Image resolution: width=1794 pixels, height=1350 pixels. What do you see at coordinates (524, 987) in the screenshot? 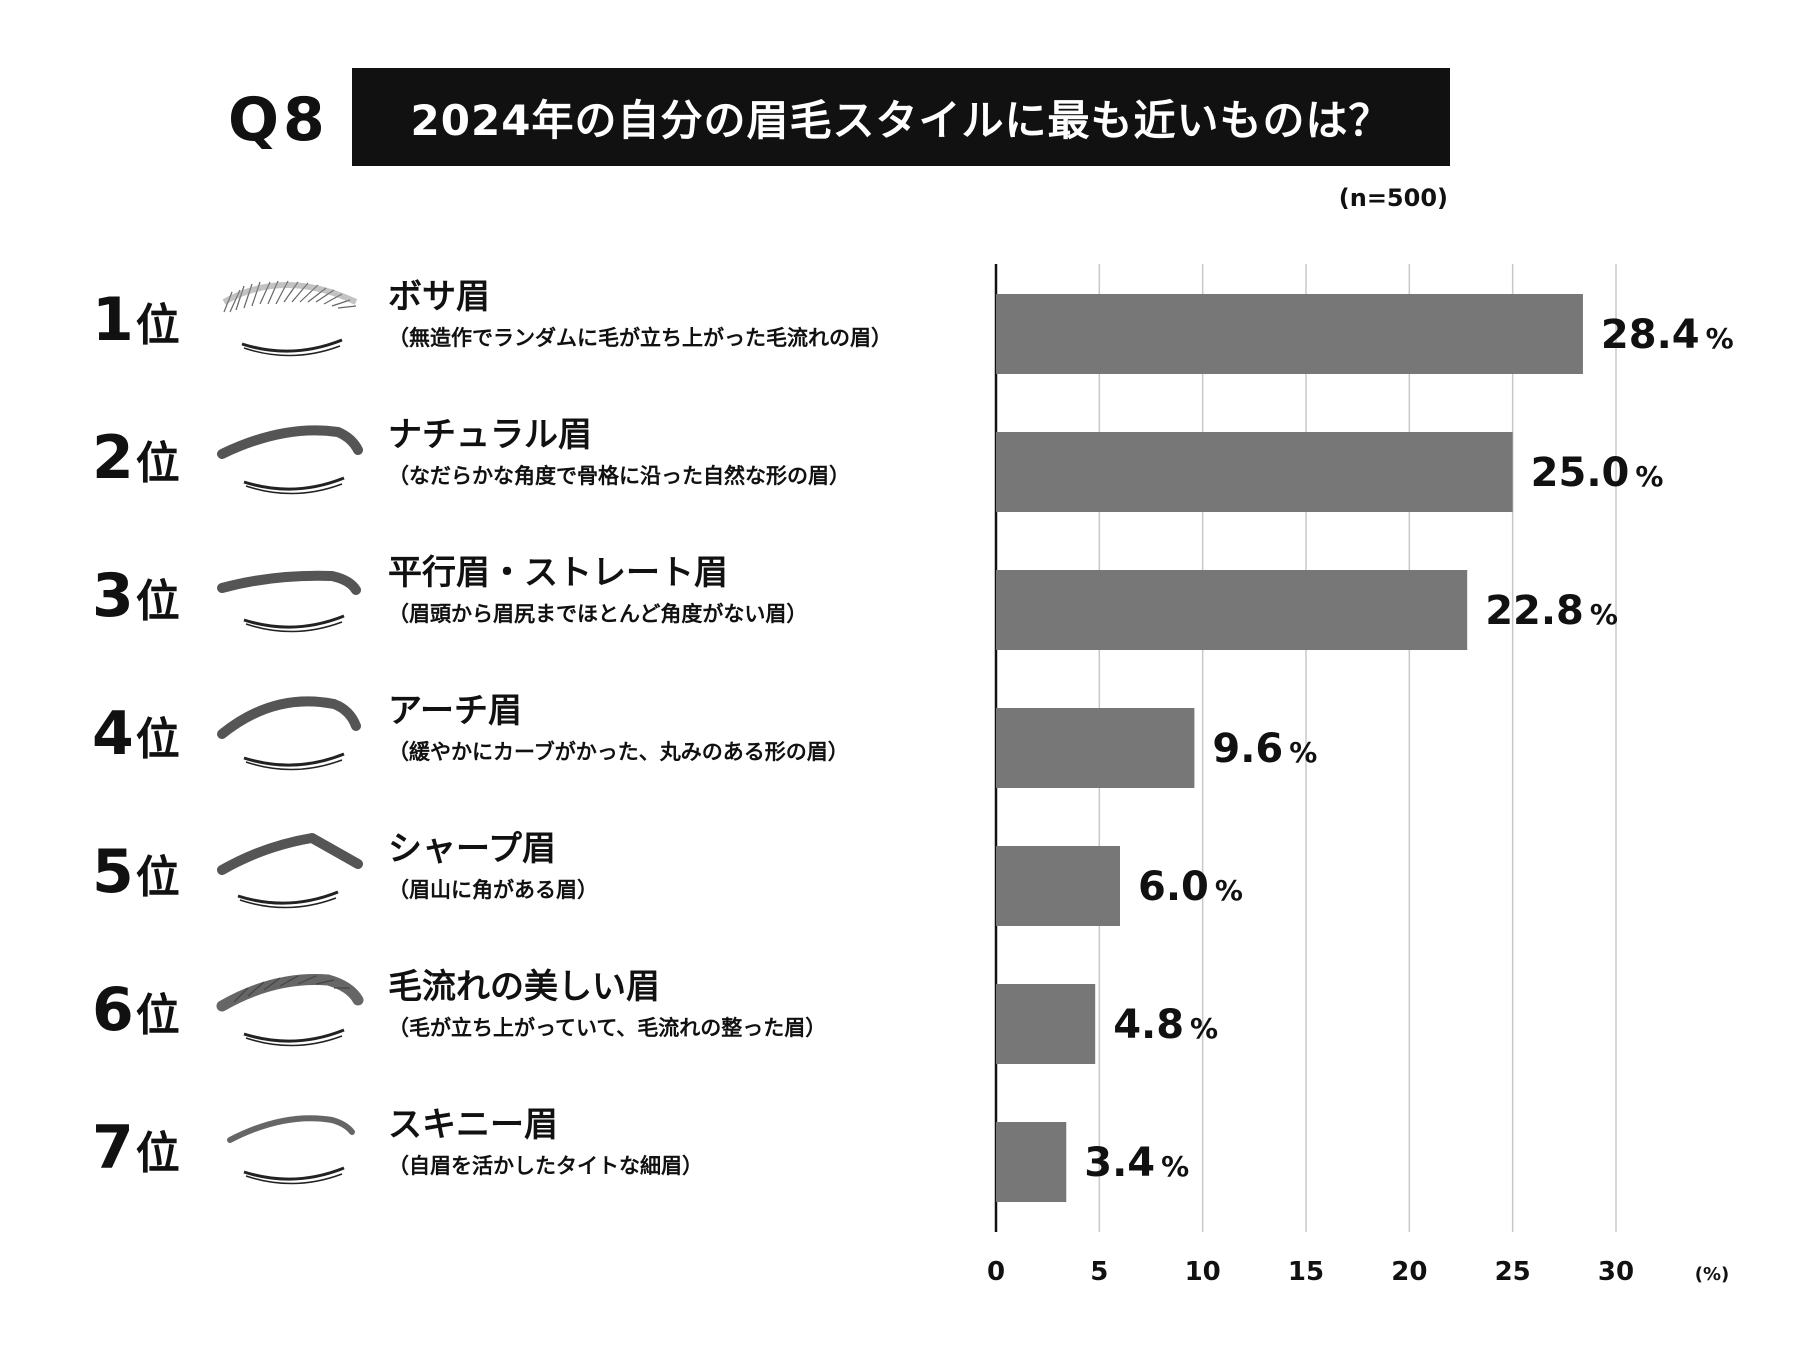
I see `style-name: 毛流れの美しい眉` at bounding box center [524, 987].